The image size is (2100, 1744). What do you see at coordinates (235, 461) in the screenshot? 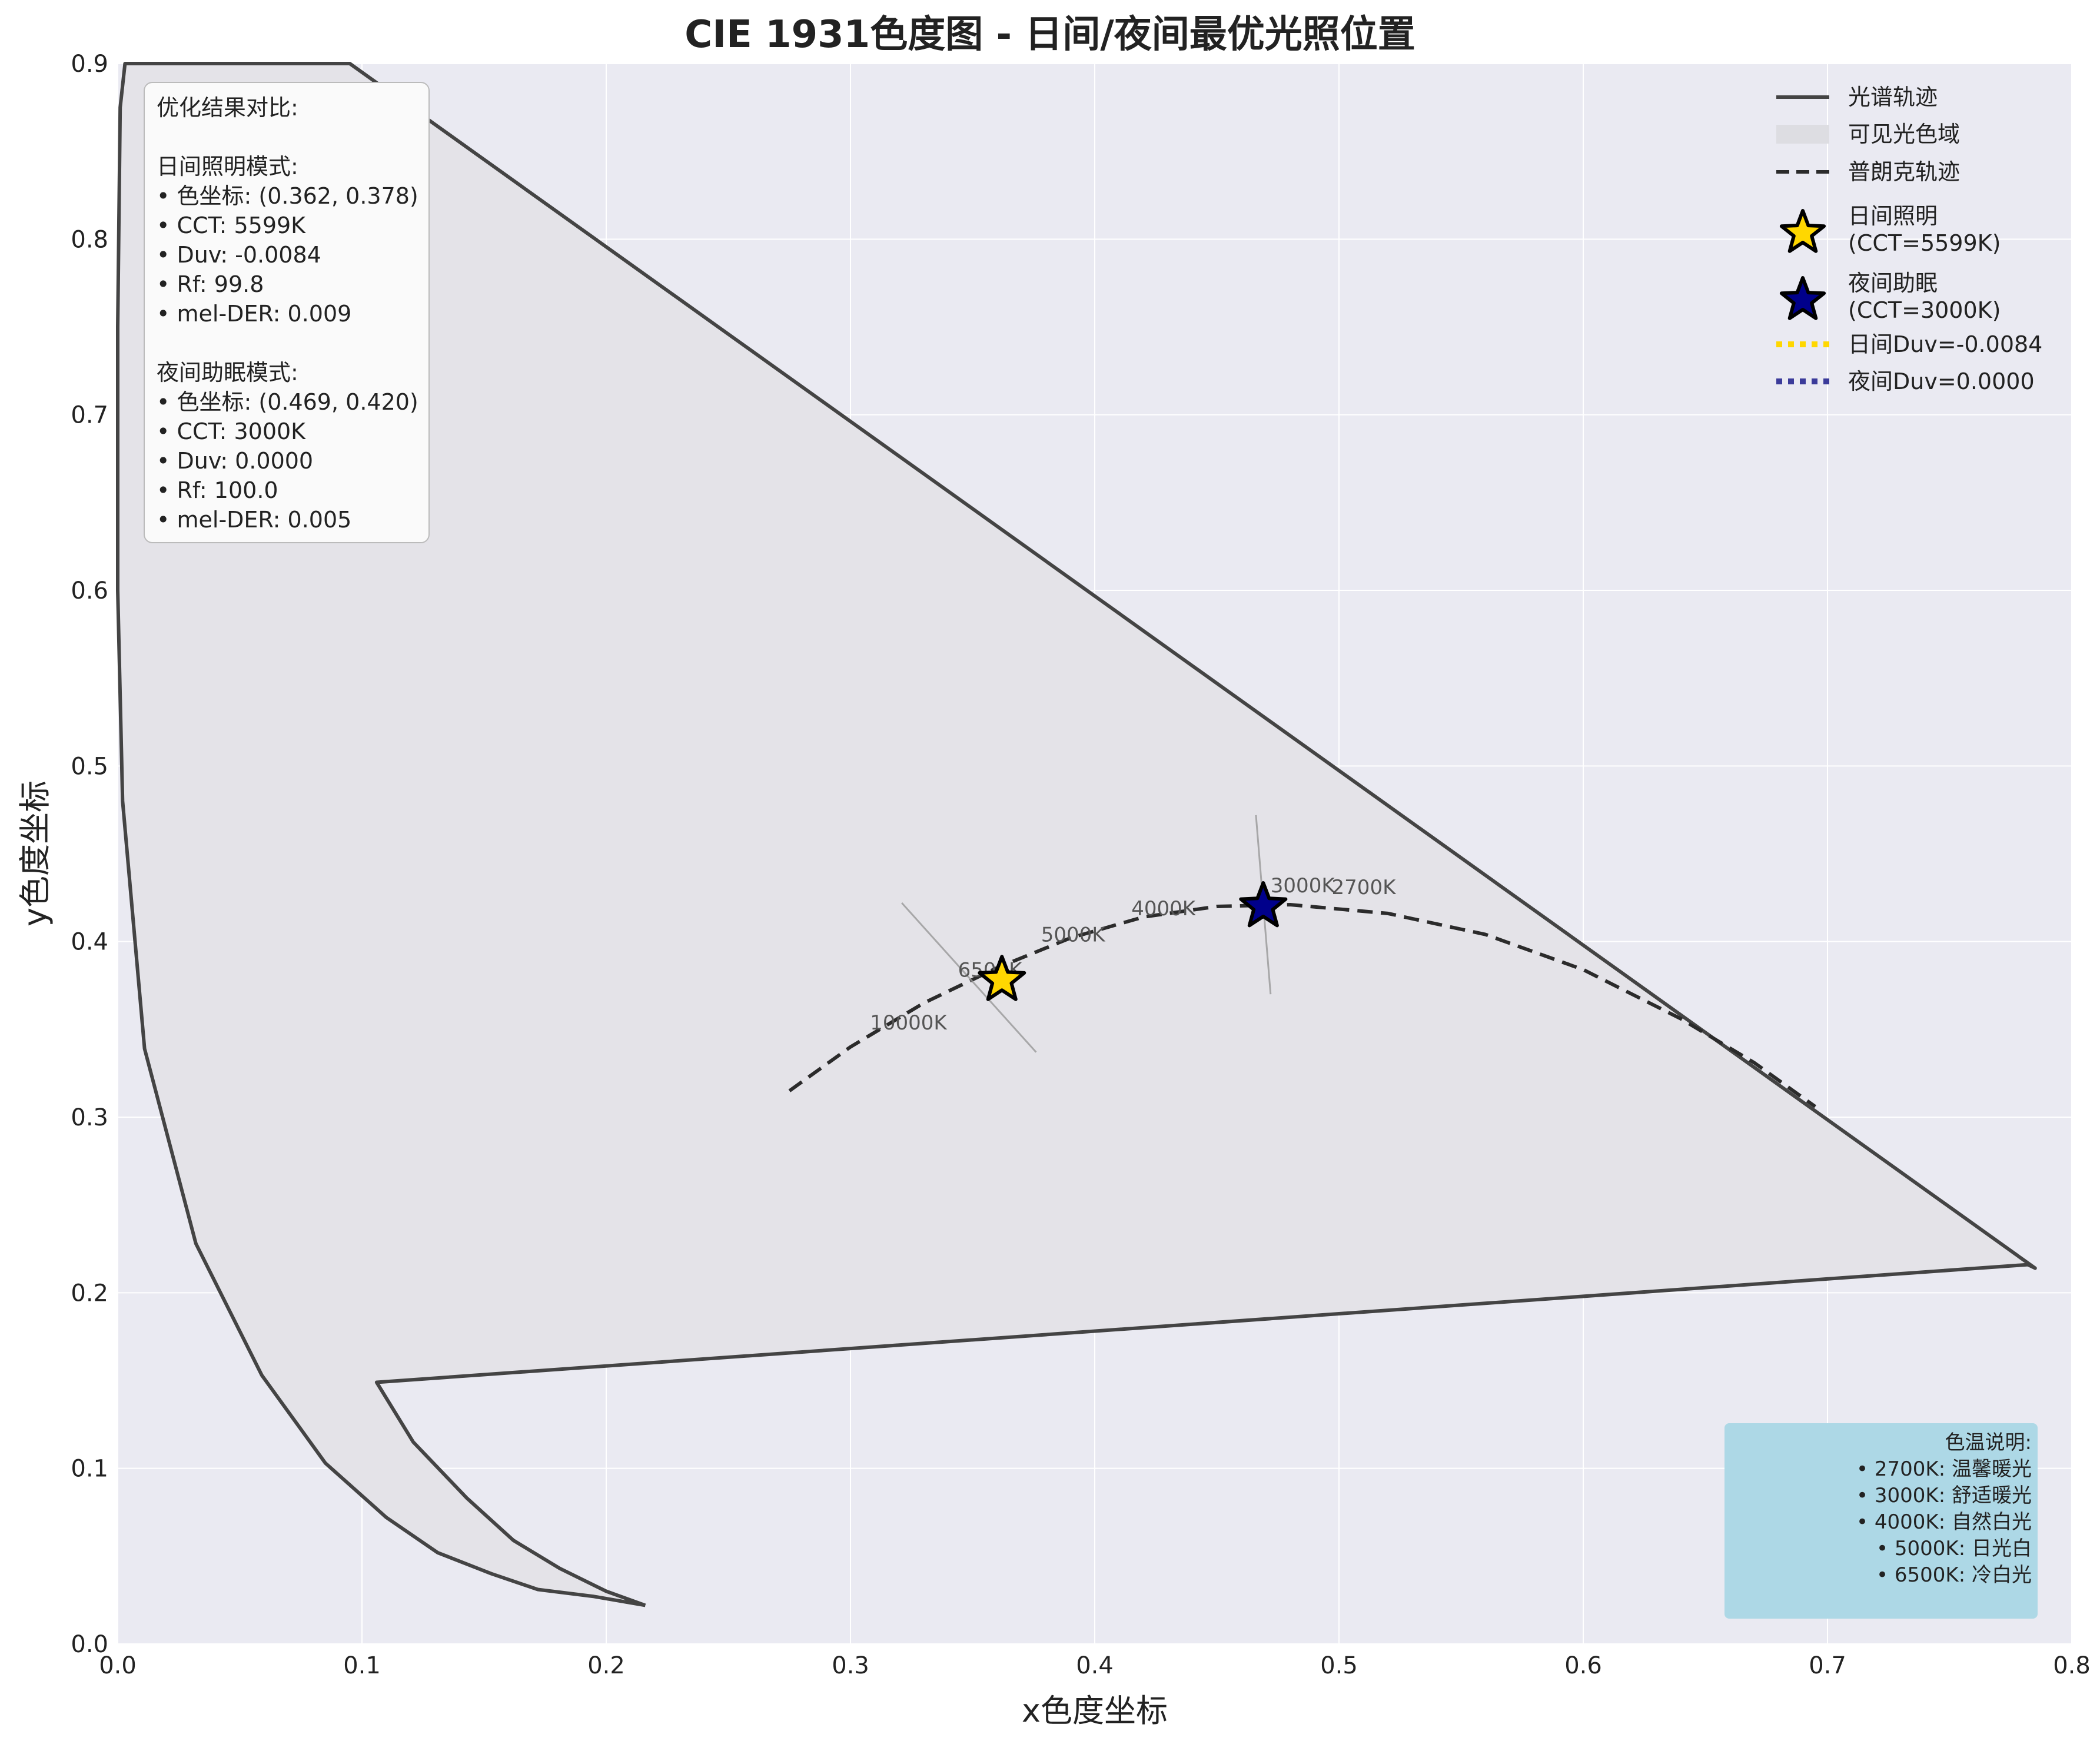
I see `info-line: • Duv: 0.0000` at bounding box center [235, 461].